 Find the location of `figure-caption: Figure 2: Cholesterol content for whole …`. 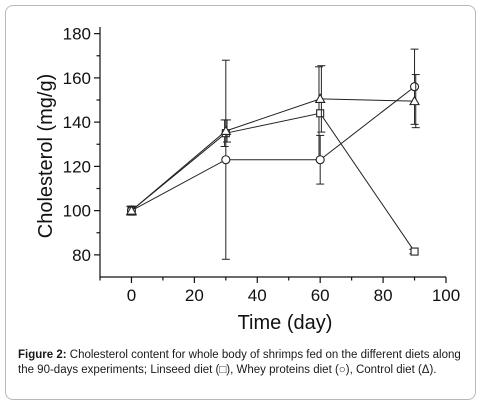

figure-caption: Figure 2: Cholesterol content for whole … is located at coordinates (244, 363).